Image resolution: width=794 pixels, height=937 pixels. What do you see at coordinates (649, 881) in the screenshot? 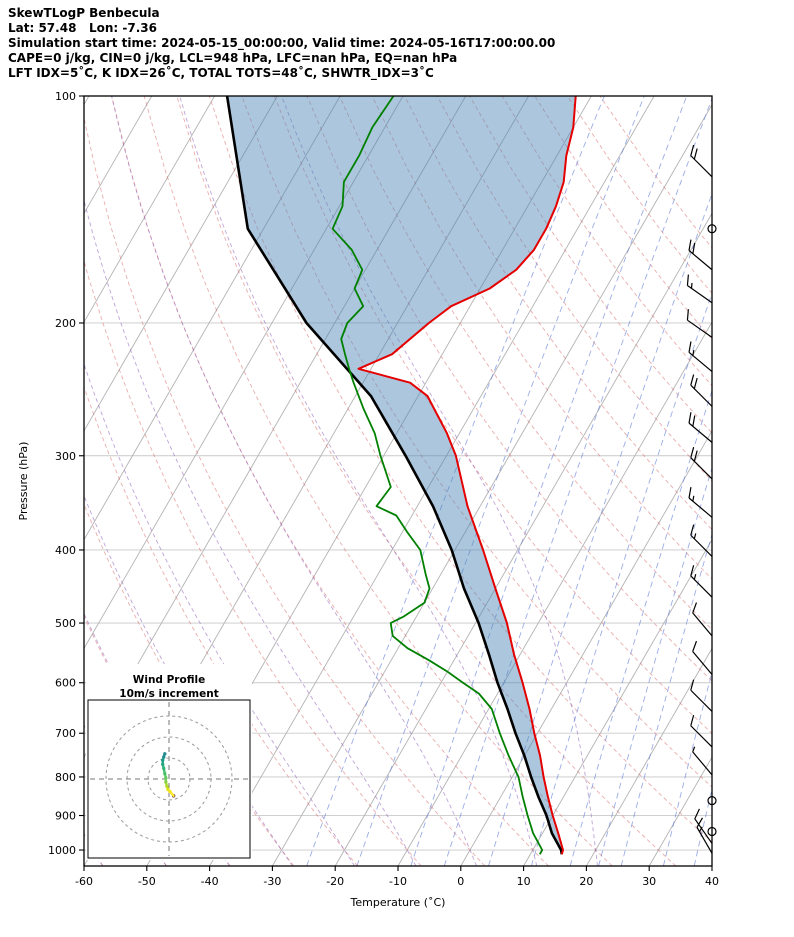
I see `x-tick-label: 30` at bounding box center [649, 881].